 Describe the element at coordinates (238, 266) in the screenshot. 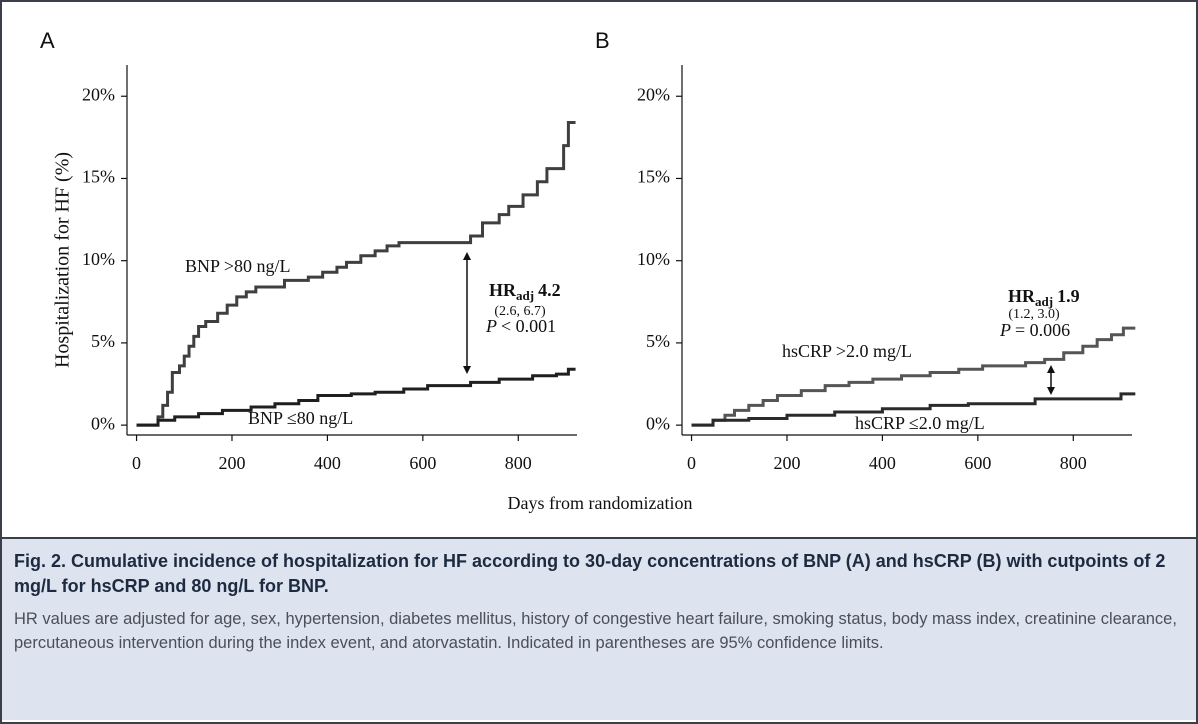

I see `series-label: BNP >80 ng/L` at that location.